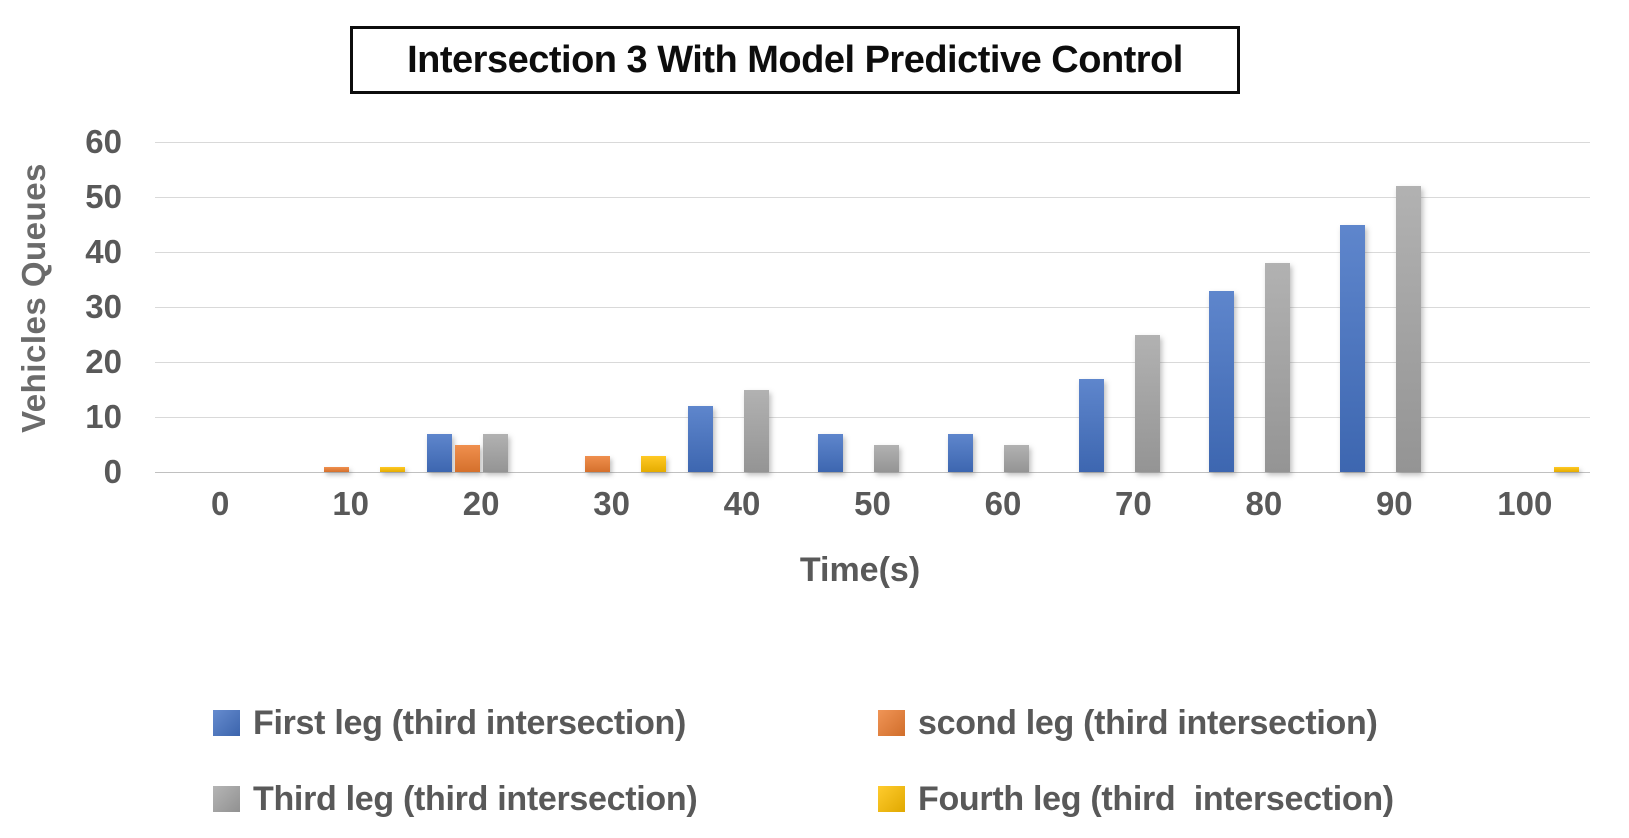  I want to click on legend-item-third-leg: Third leg (third intersection), so click(545, 799).